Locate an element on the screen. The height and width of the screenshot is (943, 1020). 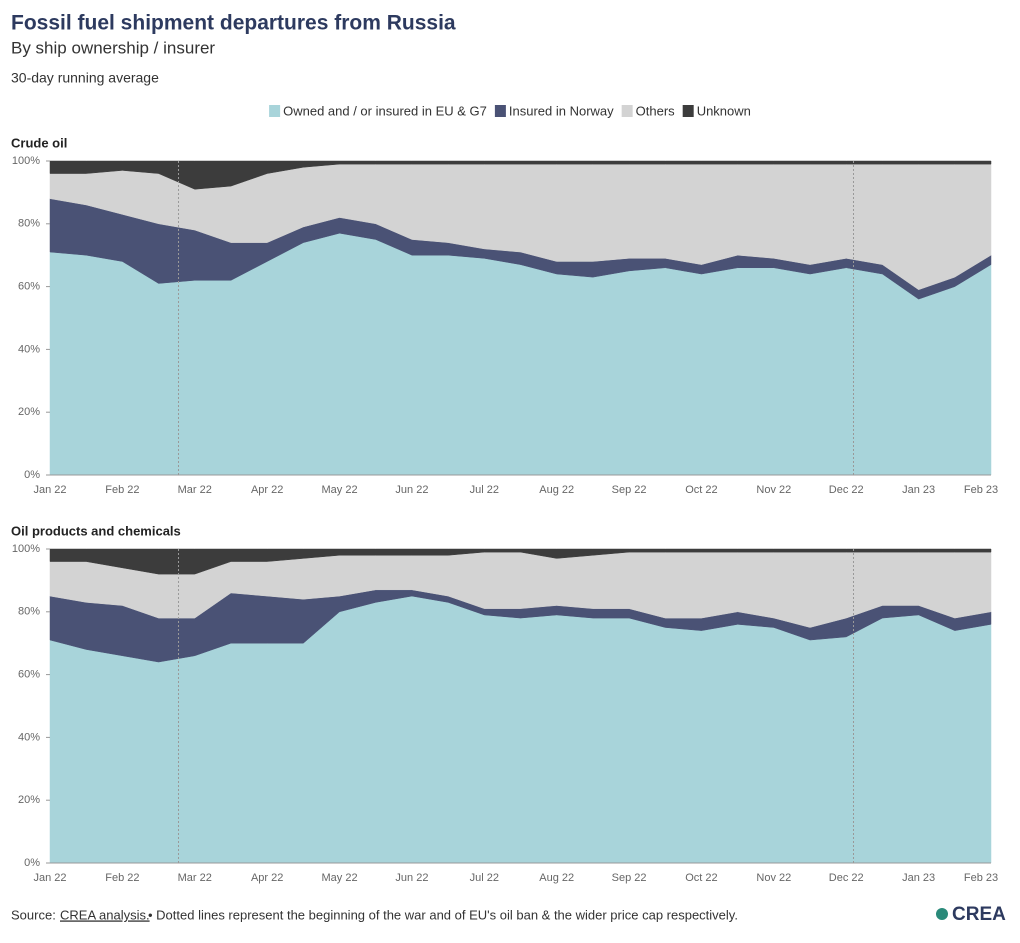
note: 30-day running average is located at coordinates (85, 78).